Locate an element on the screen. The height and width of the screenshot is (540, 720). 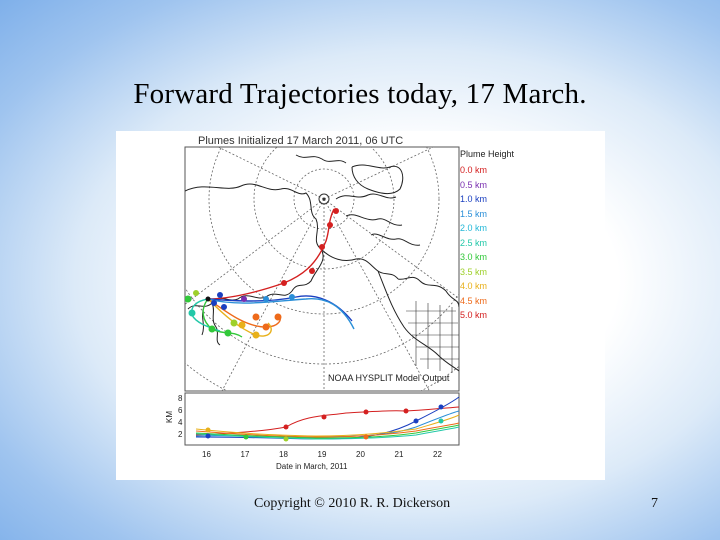
legend-label: 3.0 km is located at coordinates (474, 257).